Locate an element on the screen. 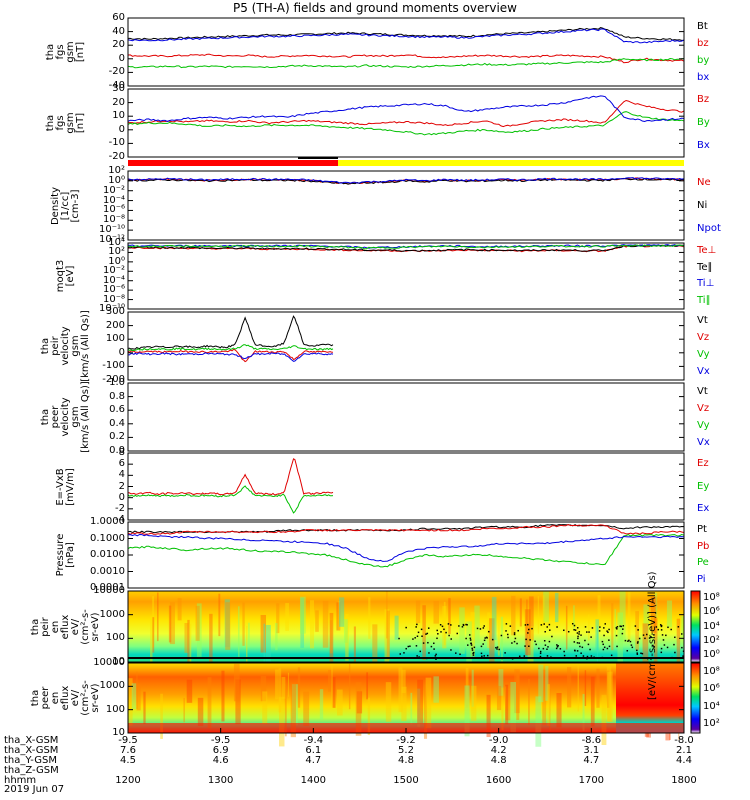 The image size is (750, 800). xrow-value: 6.1 is located at coordinates (313, 750).